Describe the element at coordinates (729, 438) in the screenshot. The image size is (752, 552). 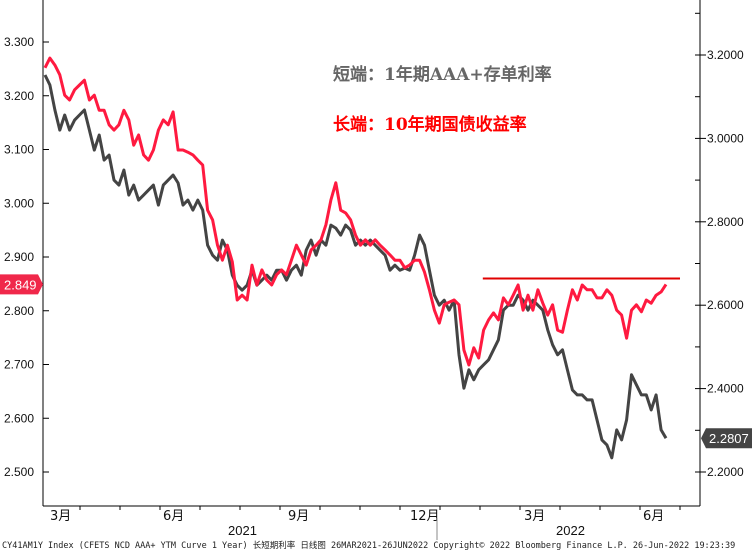
I see `last-value-label-short: 2.2807` at that location.